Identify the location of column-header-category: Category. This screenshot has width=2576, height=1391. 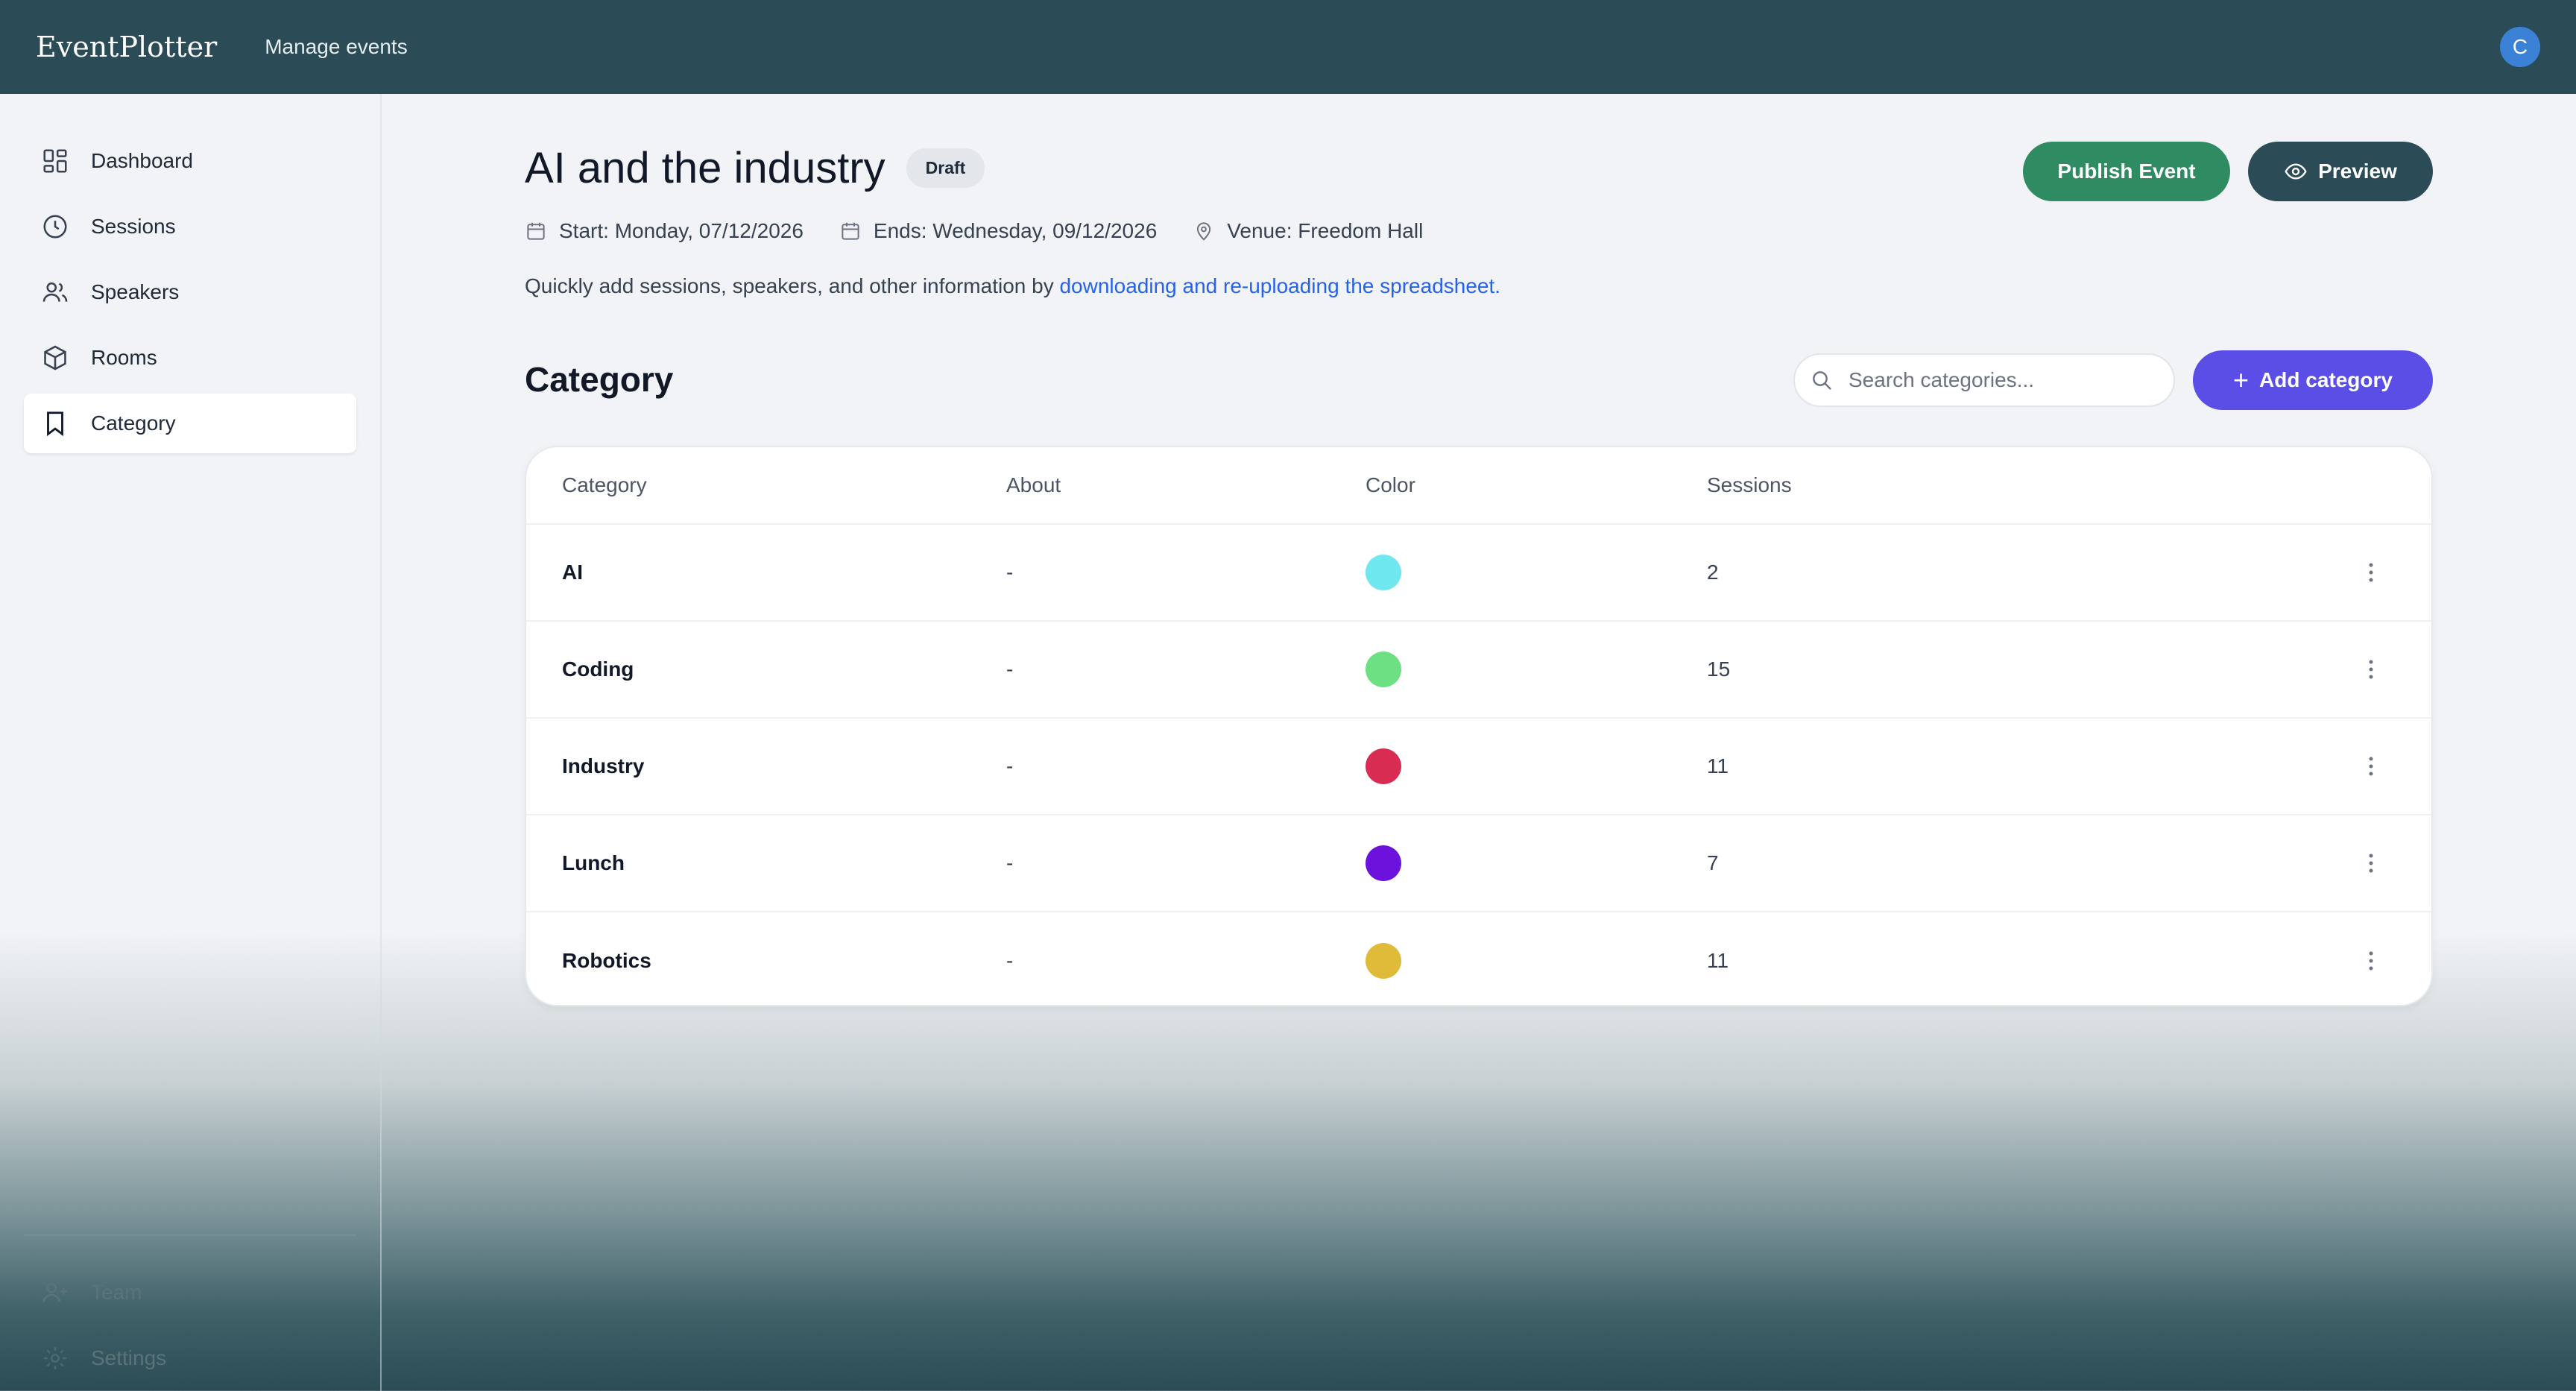
(604, 484).